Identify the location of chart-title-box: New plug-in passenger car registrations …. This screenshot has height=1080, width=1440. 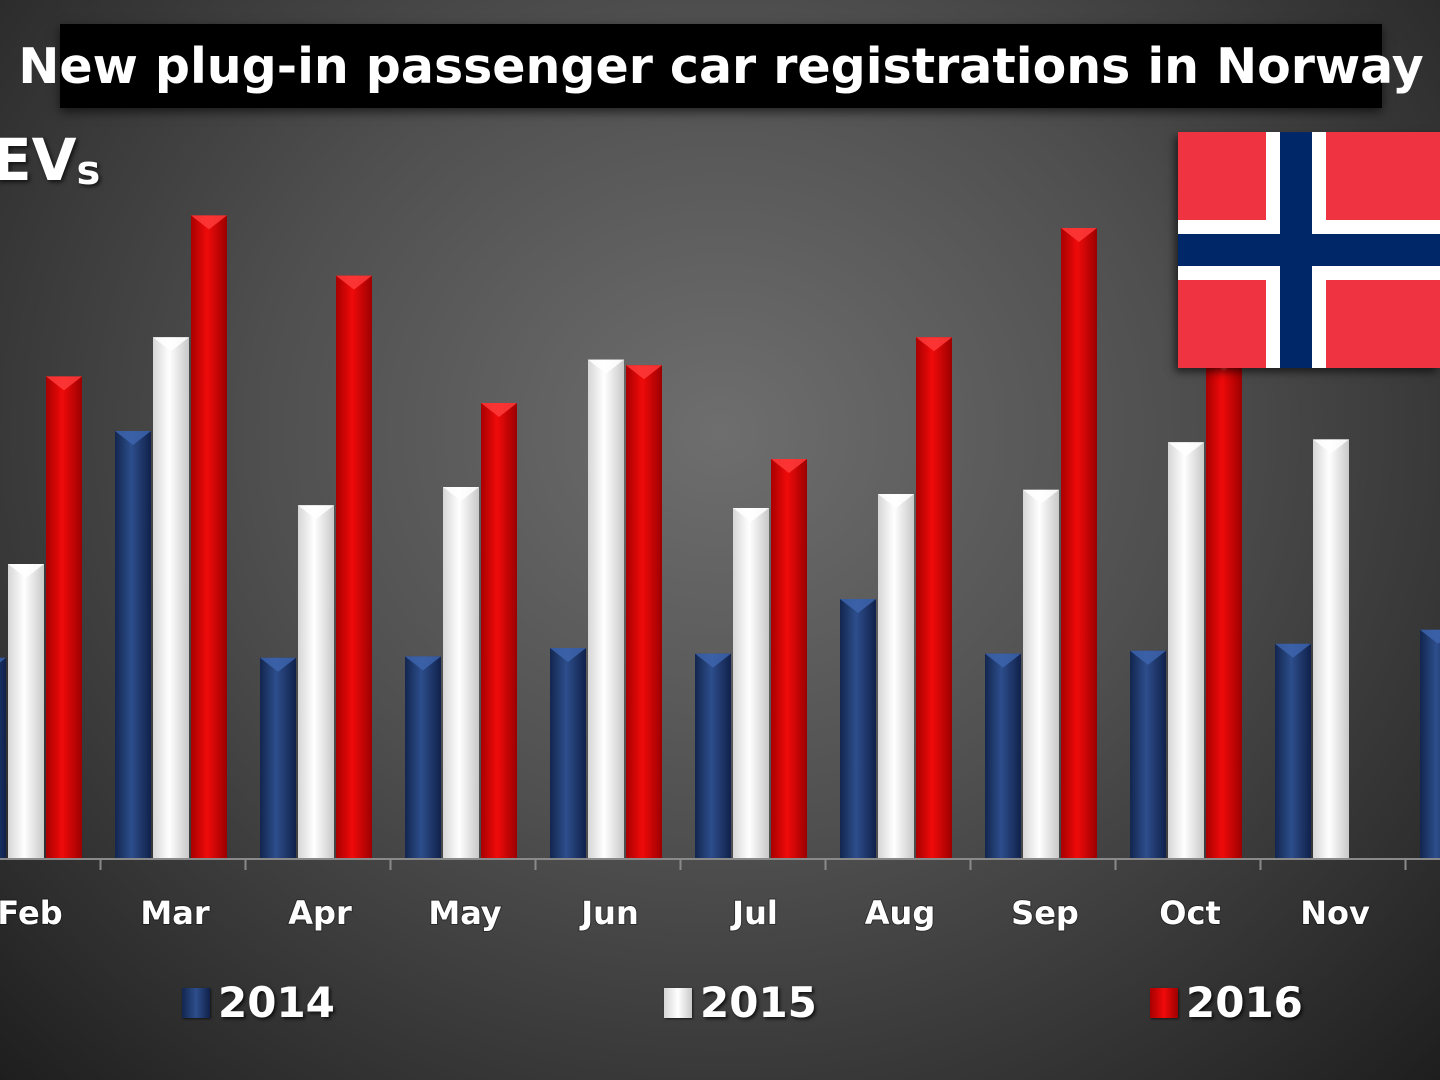
(721, 66).